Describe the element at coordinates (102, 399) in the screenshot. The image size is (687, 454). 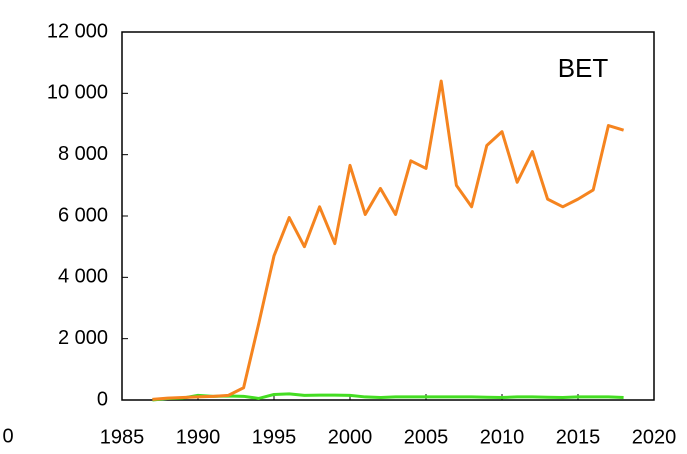
I see `y-tick-label: 0` at that location.